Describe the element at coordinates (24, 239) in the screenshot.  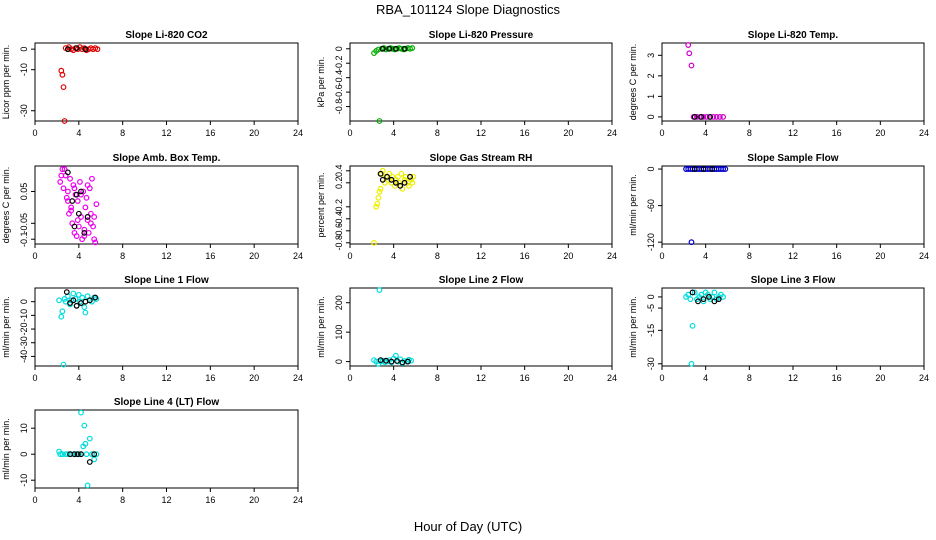
I see `y-tick-label: -0.1` at that location.